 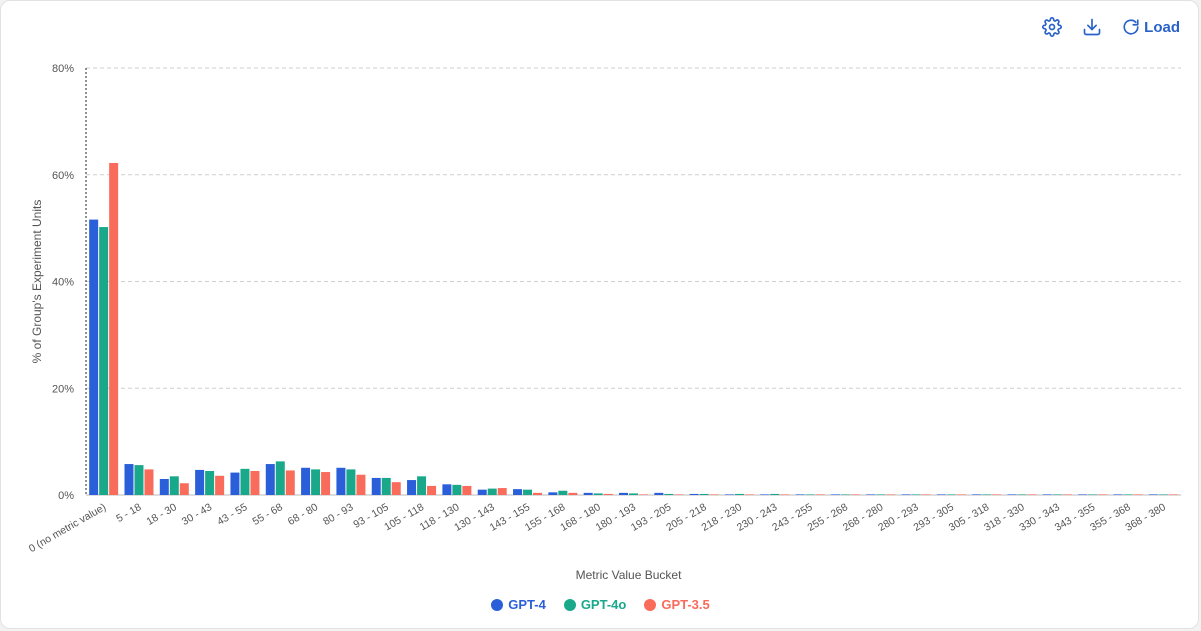 What do you see at coordinates (128, 513) in the screenshot?
I see `x-tick-label: 5 - 18` at bounding box center [128, 513].